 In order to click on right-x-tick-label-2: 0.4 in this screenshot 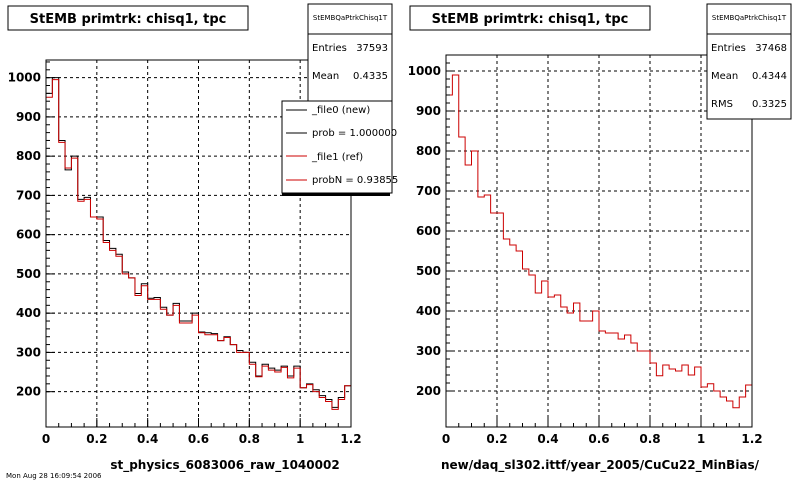, I will do `click(547, 439)`.